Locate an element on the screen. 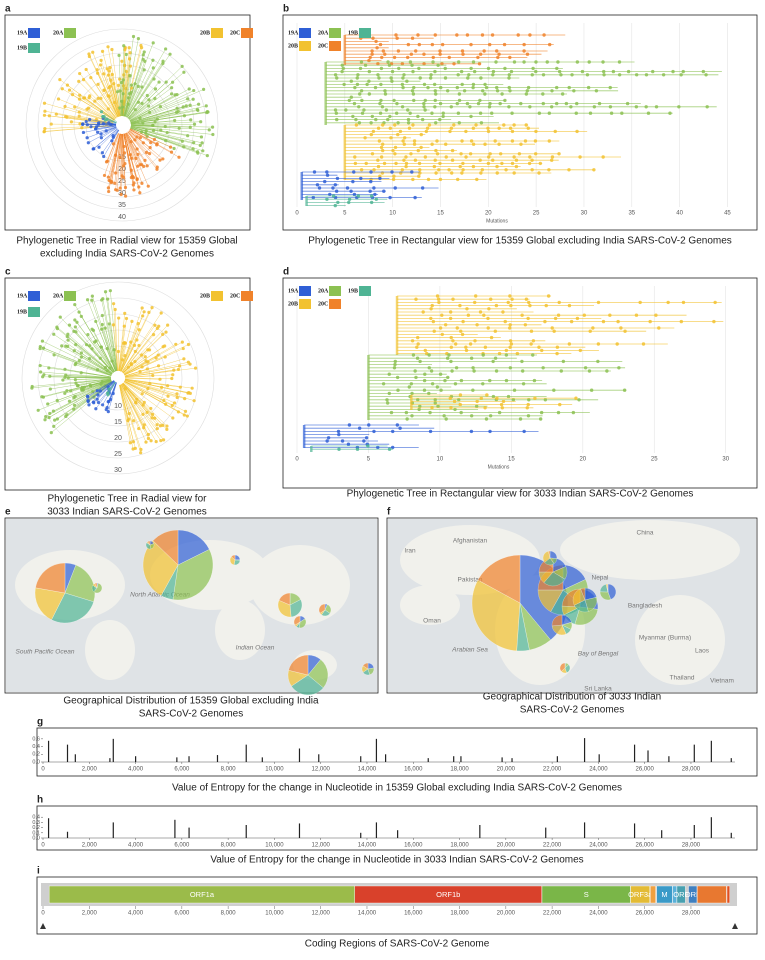 This screenshot has height=960, width=765. legend-label: 19A is located at coordinates (293, 33).